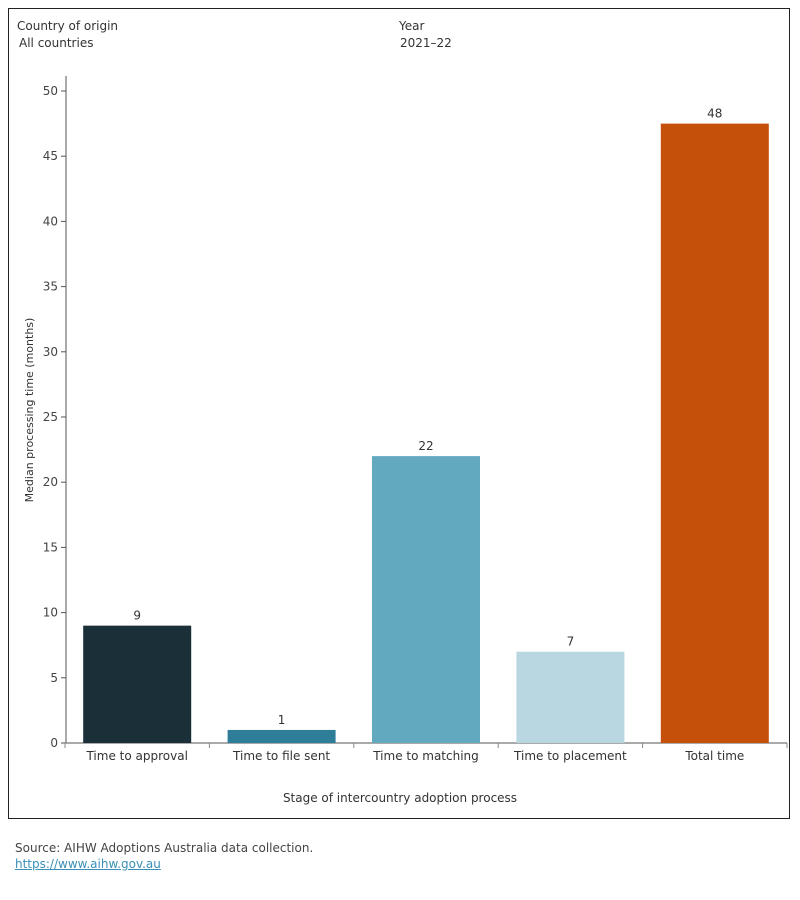  I want to click on data-label: 48, so click(714, 114).